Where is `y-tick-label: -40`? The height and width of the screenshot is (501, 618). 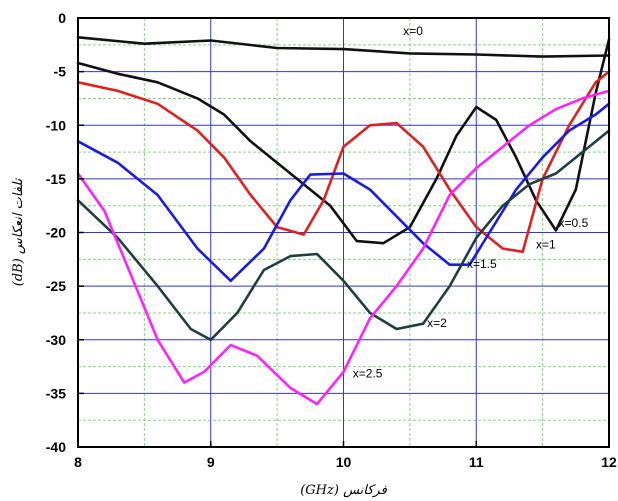
y-tick-label: -40 is located at coordinates (56, 447).